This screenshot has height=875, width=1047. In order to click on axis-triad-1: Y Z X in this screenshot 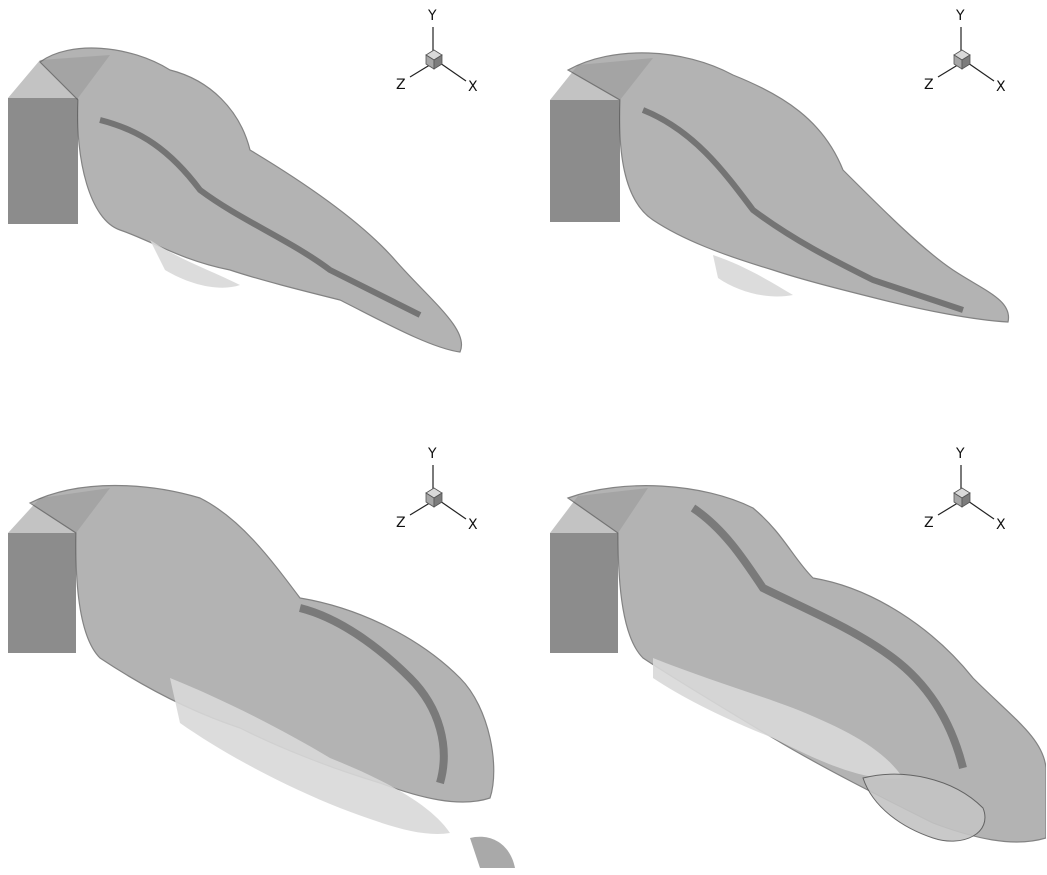, I will do `click(443, 50)`.